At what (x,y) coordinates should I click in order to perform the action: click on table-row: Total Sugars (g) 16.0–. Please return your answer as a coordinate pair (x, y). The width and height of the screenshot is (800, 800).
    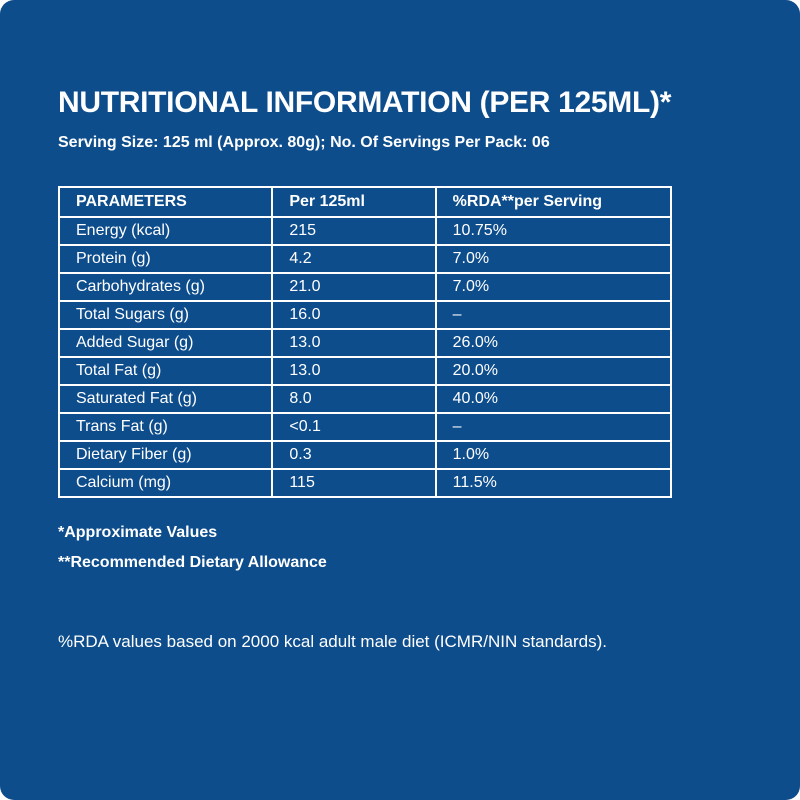
    Looking at the image, I should click on (365, 315).